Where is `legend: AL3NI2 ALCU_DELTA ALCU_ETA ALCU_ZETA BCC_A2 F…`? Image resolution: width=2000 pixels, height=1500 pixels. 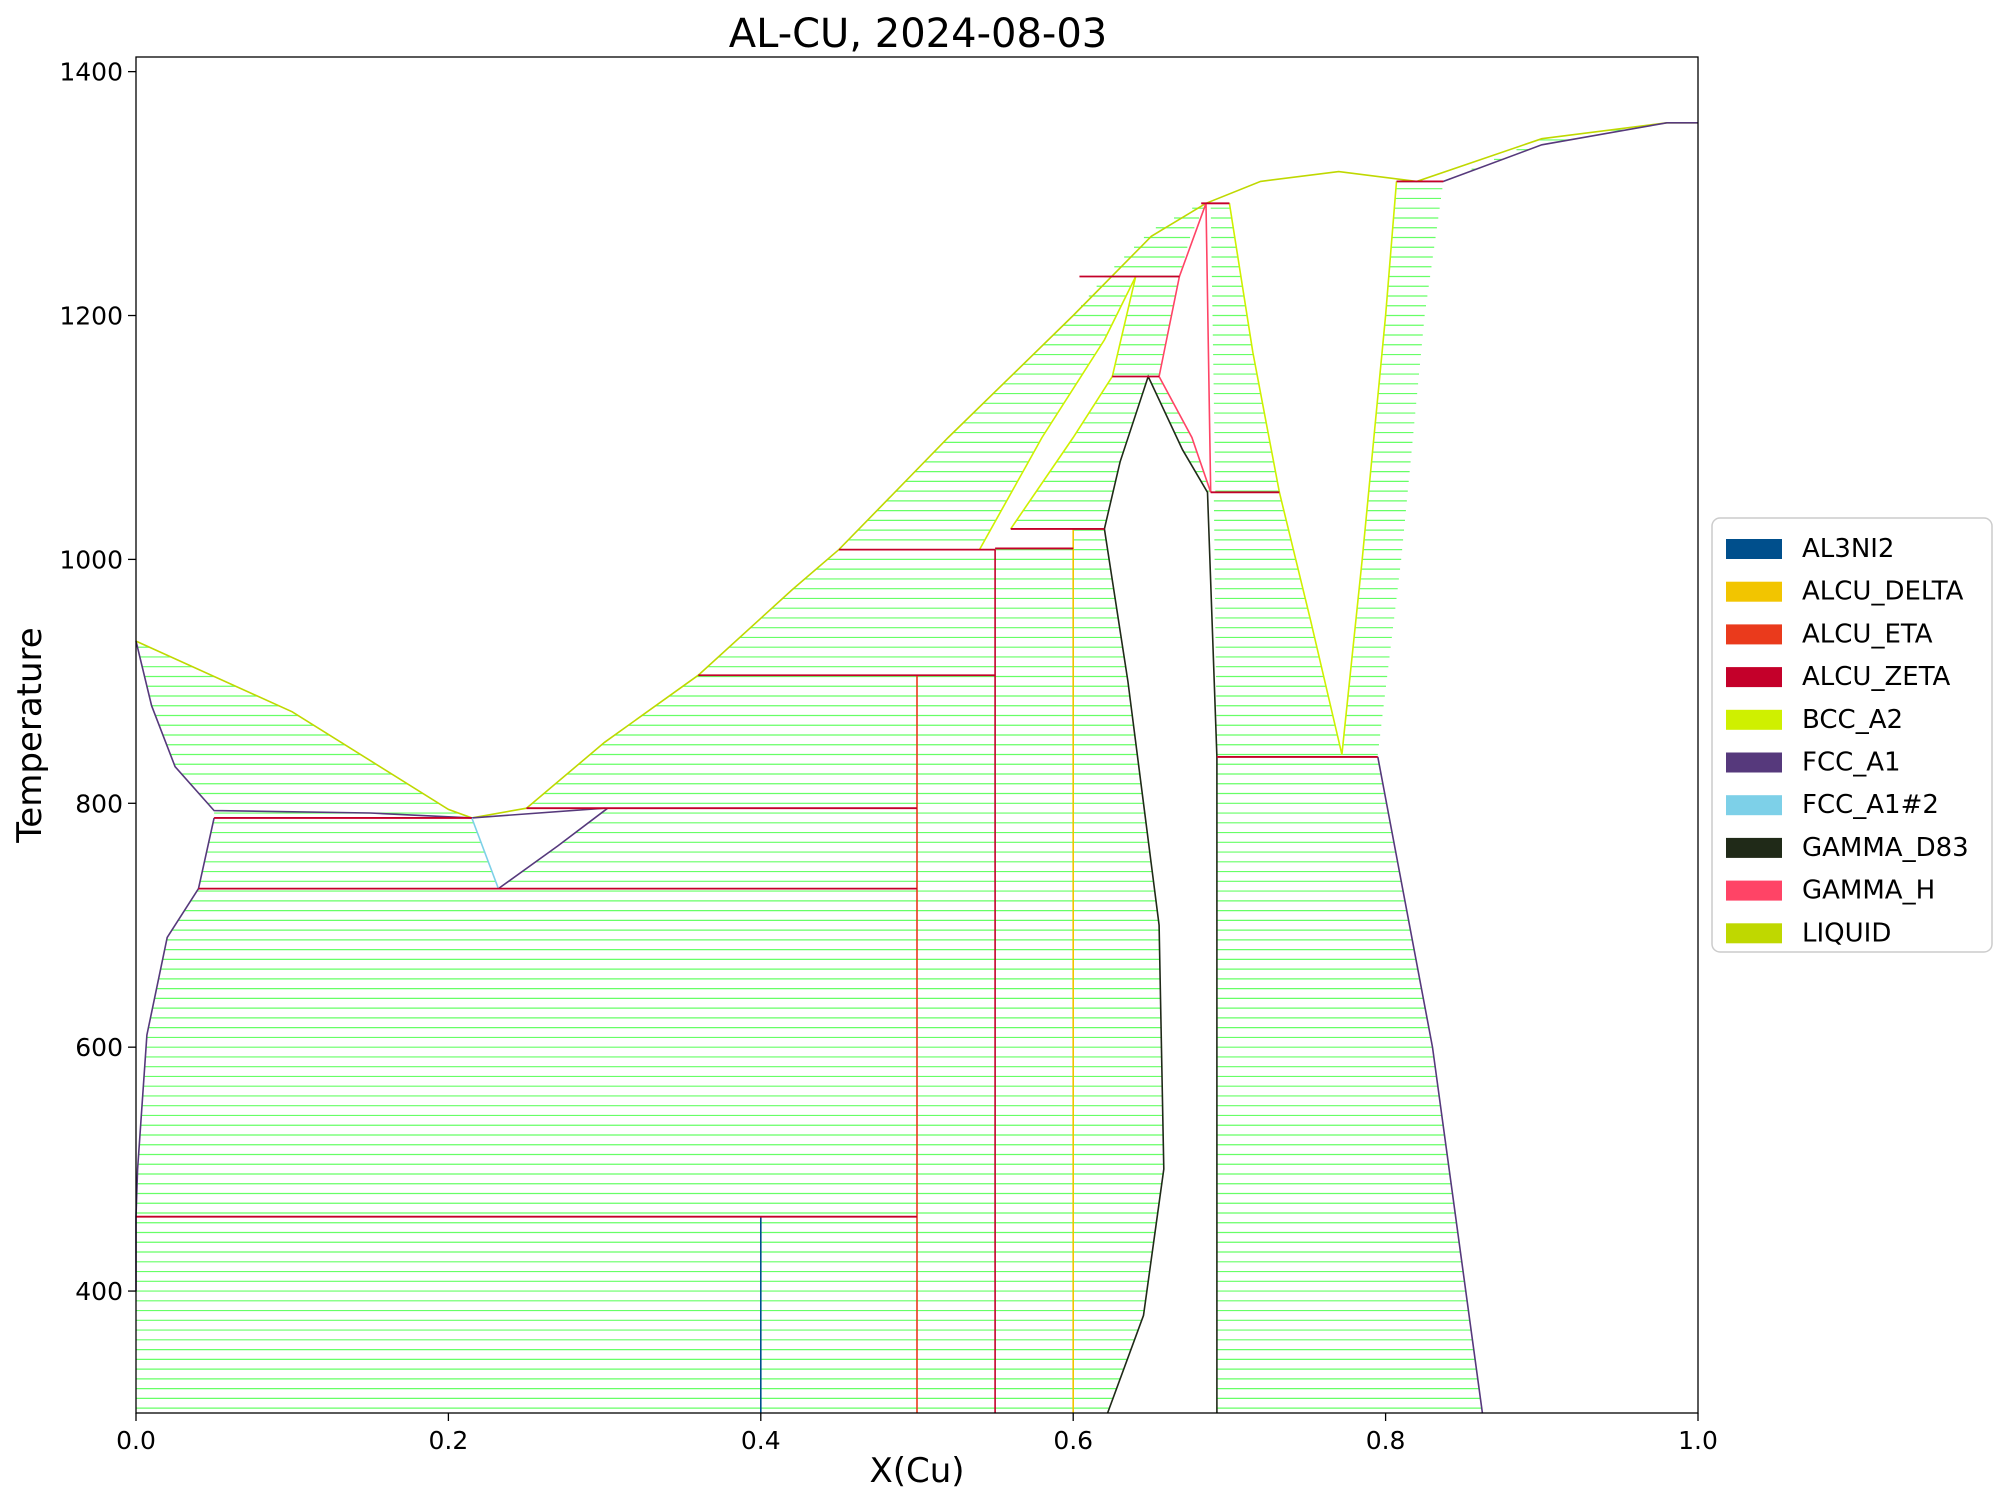 legend: AL3NI2 ALCU_DELTA ALCU_ETA ALCU_ZETA BCC_A2 F… is located at coordinates (1852, 735).